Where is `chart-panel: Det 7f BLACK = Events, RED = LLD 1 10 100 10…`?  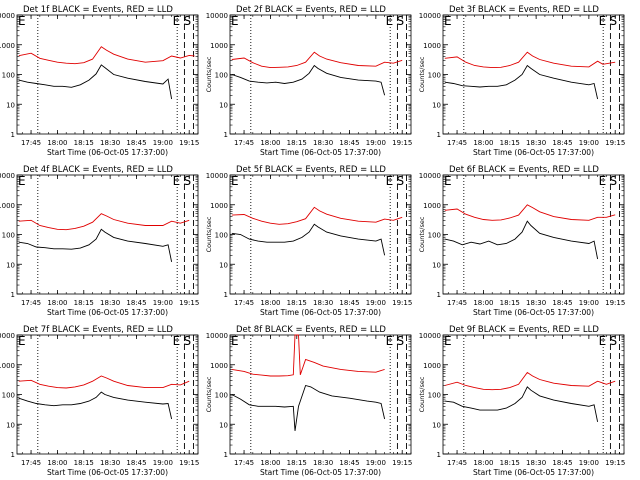 chart-panel: Det 7f BLACK = Events, RED = LLD 1 10 100 10… is located at coordinates (99, 401).